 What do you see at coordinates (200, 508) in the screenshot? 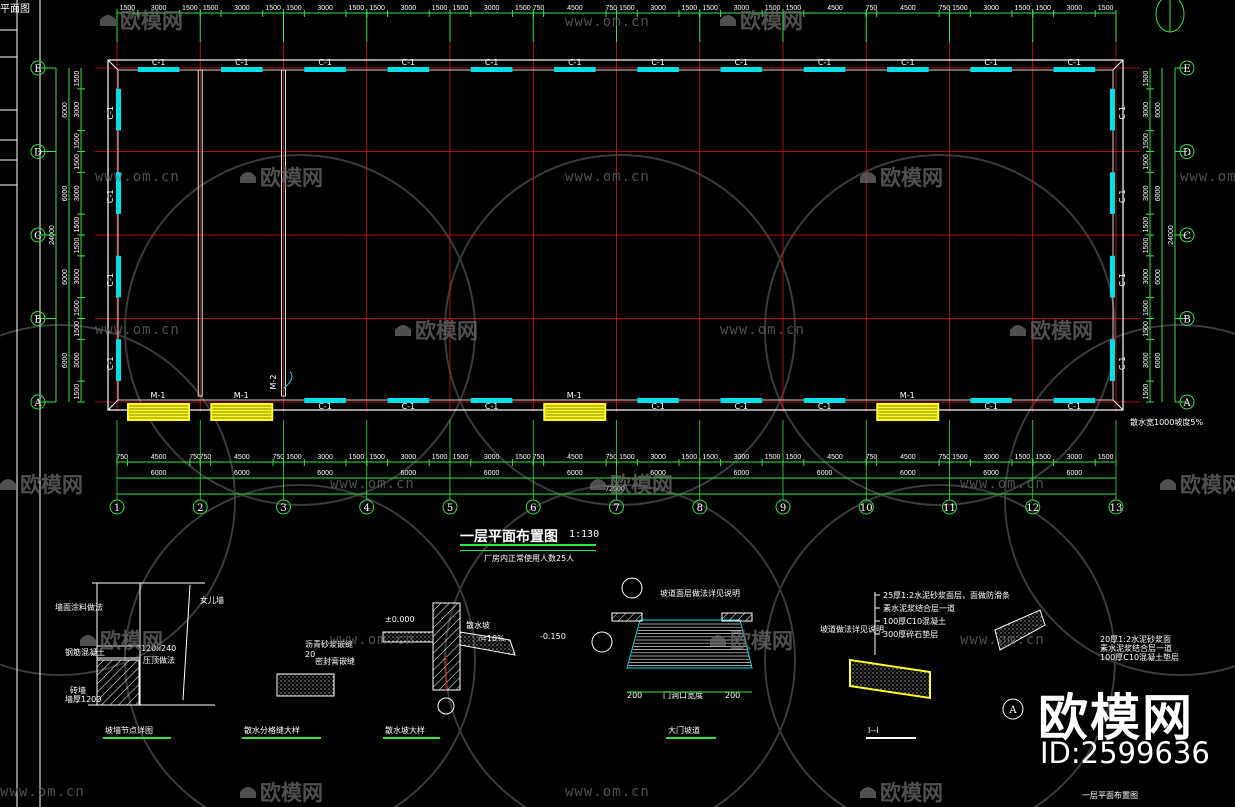
I see `axis-label-2: 2` at bounding box center [200, 508].